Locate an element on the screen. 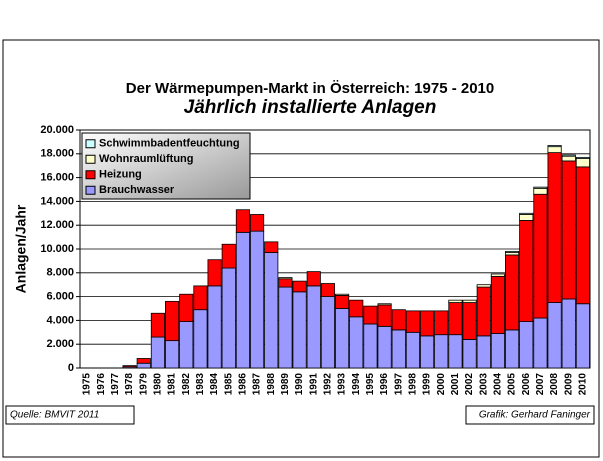  y-tick-label: 12.000 is located at coordinates (57, 225).